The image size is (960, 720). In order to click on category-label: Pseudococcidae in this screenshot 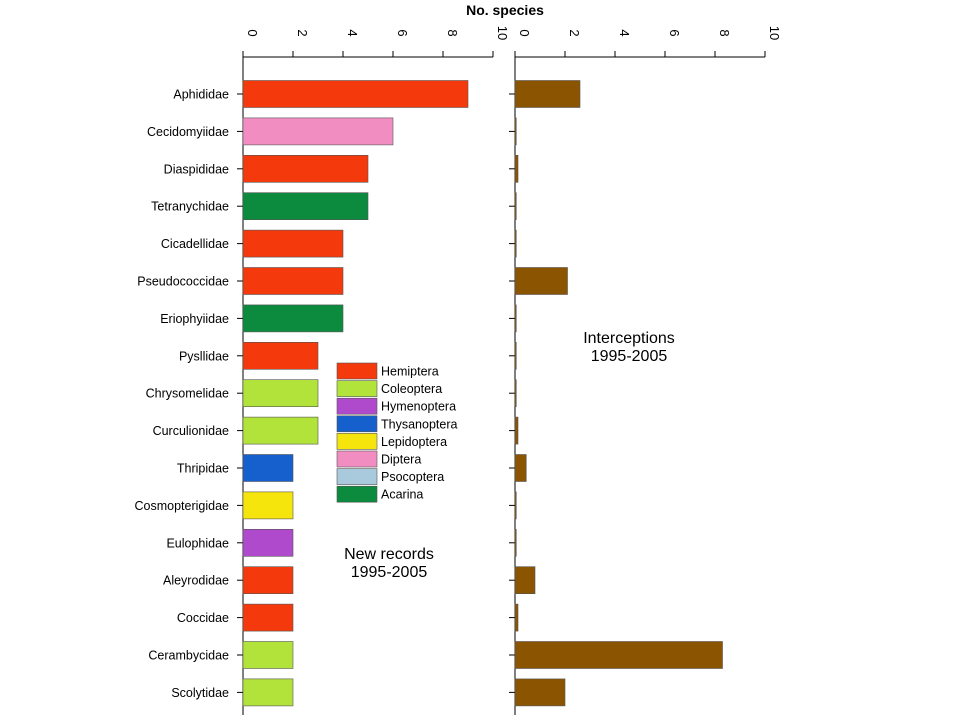, I will do `click(183, 282)`.